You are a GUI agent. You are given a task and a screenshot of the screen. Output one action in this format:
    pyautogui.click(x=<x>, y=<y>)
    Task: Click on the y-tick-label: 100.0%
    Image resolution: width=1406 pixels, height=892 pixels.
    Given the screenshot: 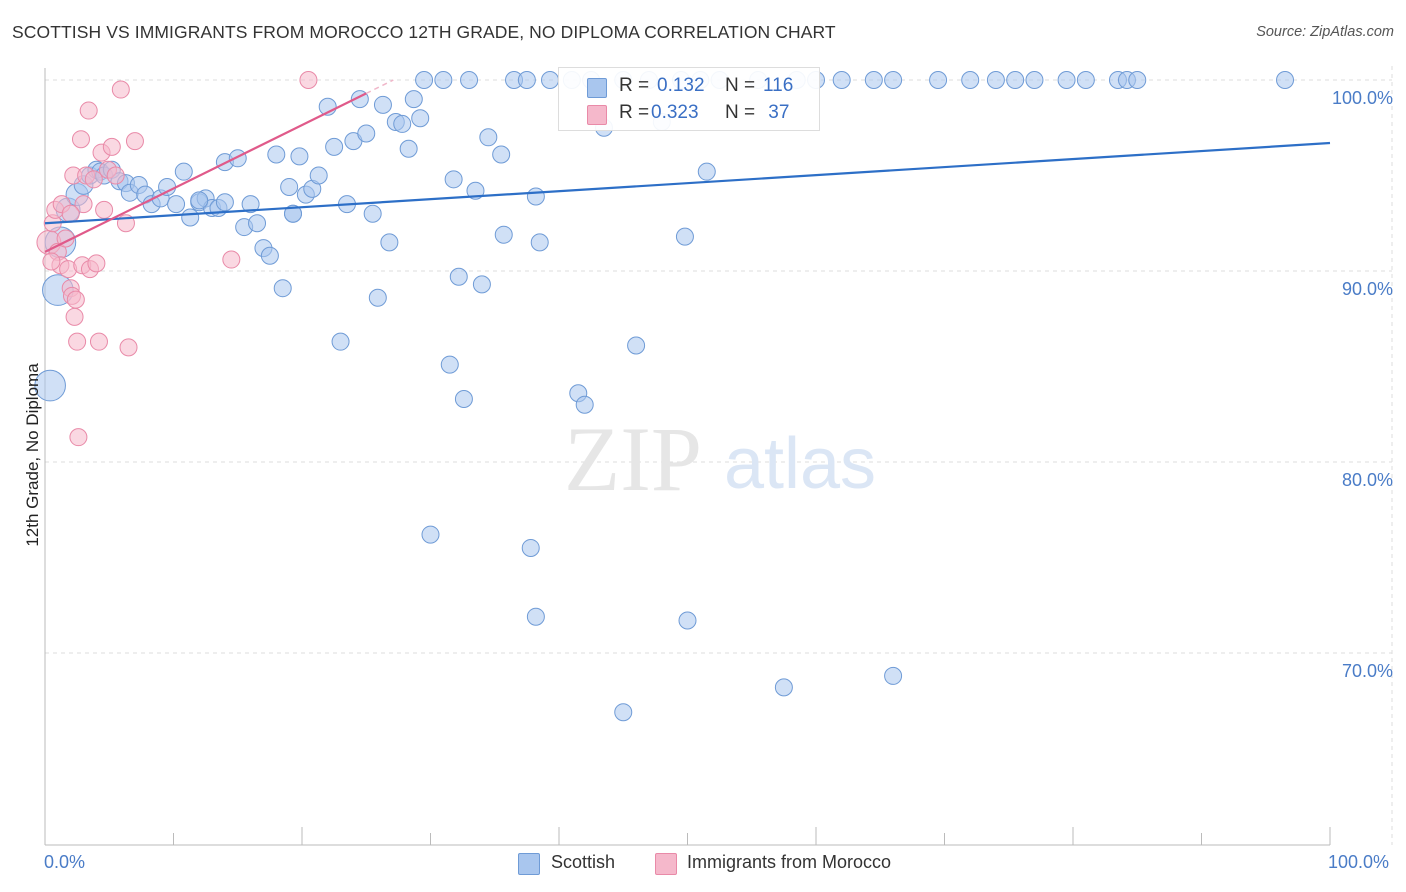 What is the action you would take?
    pyautogui.click(x=1362, y=98)
    